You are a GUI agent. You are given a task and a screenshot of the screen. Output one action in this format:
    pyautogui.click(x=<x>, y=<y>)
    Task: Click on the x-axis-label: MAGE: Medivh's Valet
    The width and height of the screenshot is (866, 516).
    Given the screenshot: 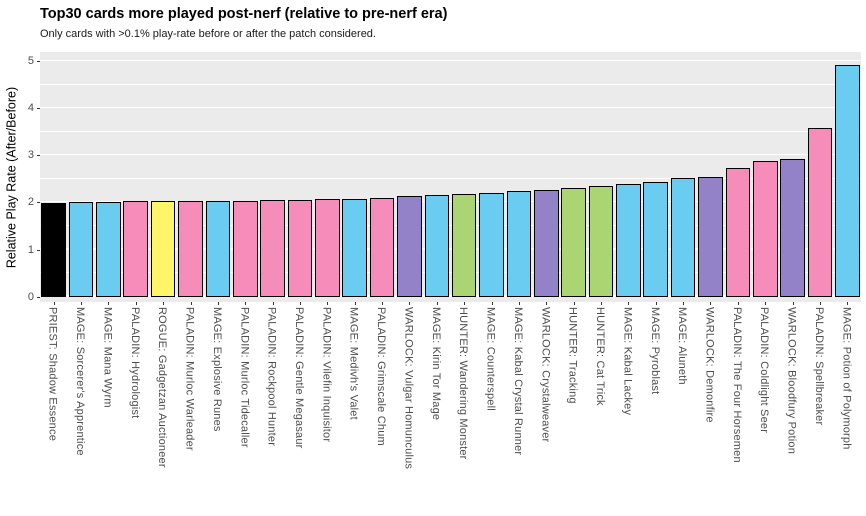 What is the action you would take?
    pyautogui.click(x=353, y=363)
    